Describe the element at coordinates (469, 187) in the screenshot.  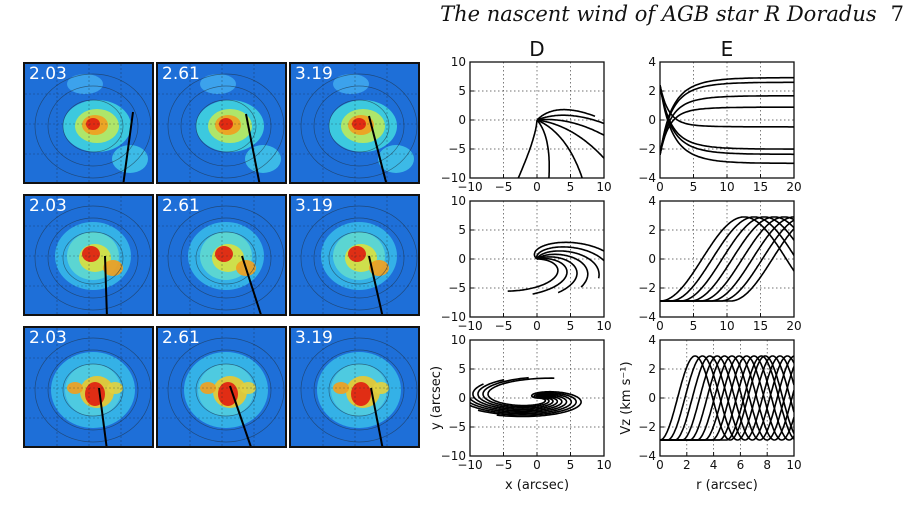
I see `x-tick-label: −10` at that location.